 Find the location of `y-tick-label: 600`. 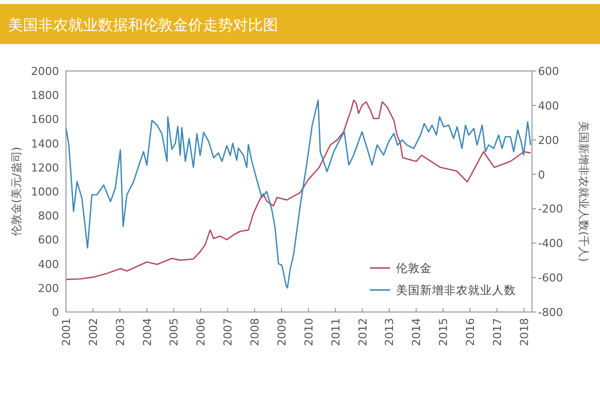

y-tick-label: 600 is located at coordinates (48, 240).